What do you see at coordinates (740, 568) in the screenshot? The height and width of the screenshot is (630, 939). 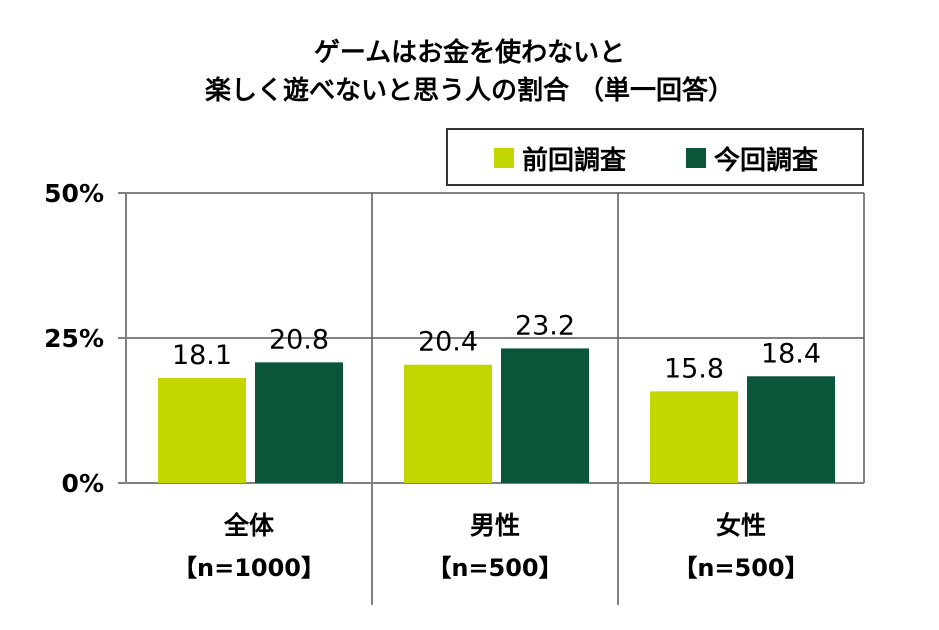 I see `category-sample-size-2: 【n=500】` at bounding box center [740, 568].